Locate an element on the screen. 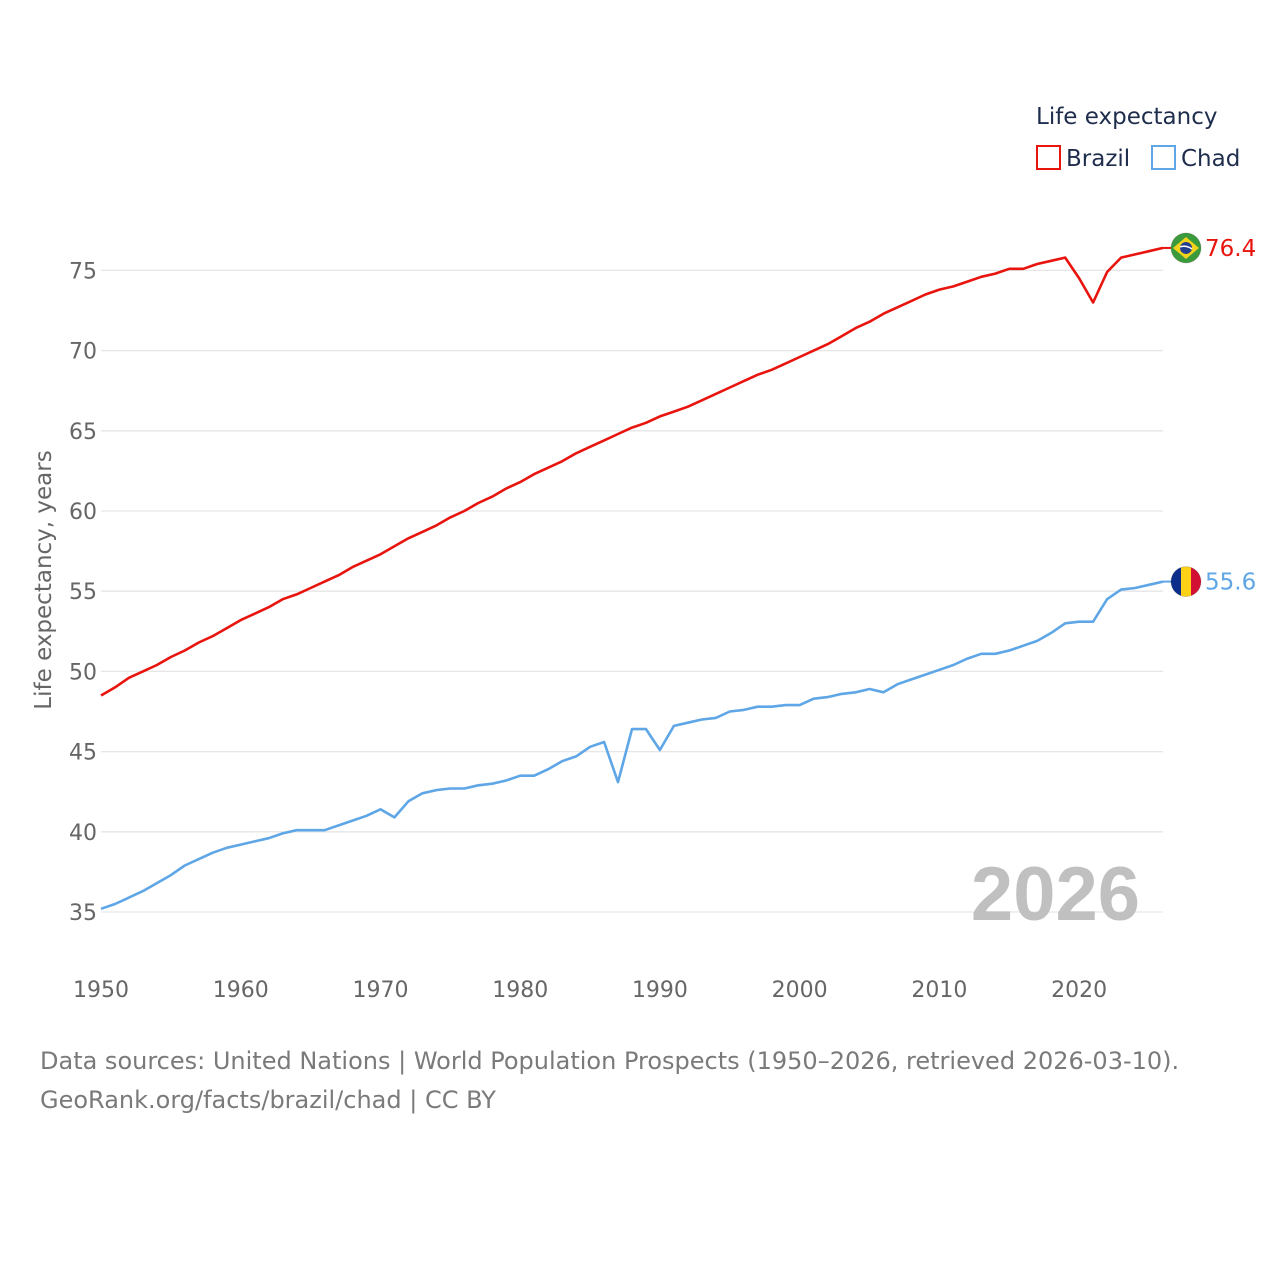 This screenshot has height=1280, width=1280. y-tick-label: 75 is located at coordinates (83, 271).